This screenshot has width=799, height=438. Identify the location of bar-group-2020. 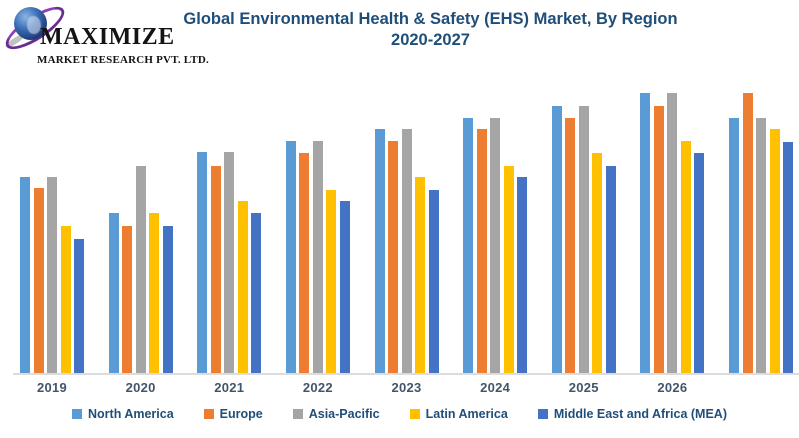
(140, 269).